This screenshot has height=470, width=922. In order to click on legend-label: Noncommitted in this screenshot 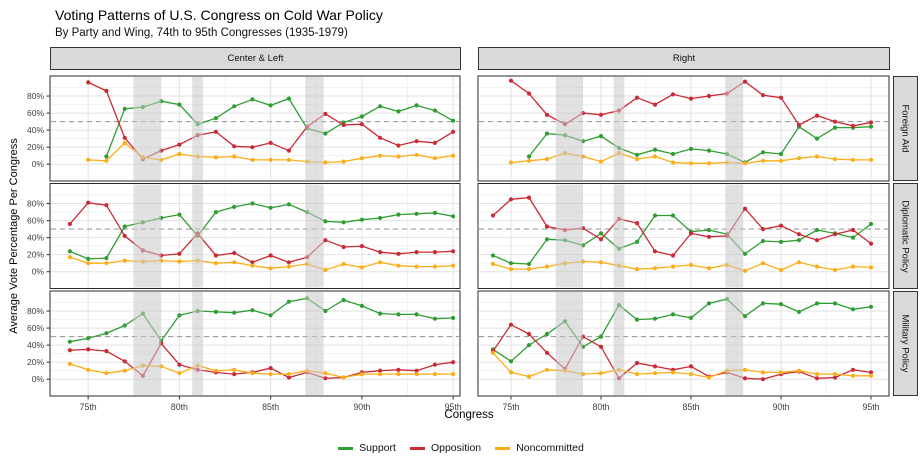, I will do `click(550, 448)`.